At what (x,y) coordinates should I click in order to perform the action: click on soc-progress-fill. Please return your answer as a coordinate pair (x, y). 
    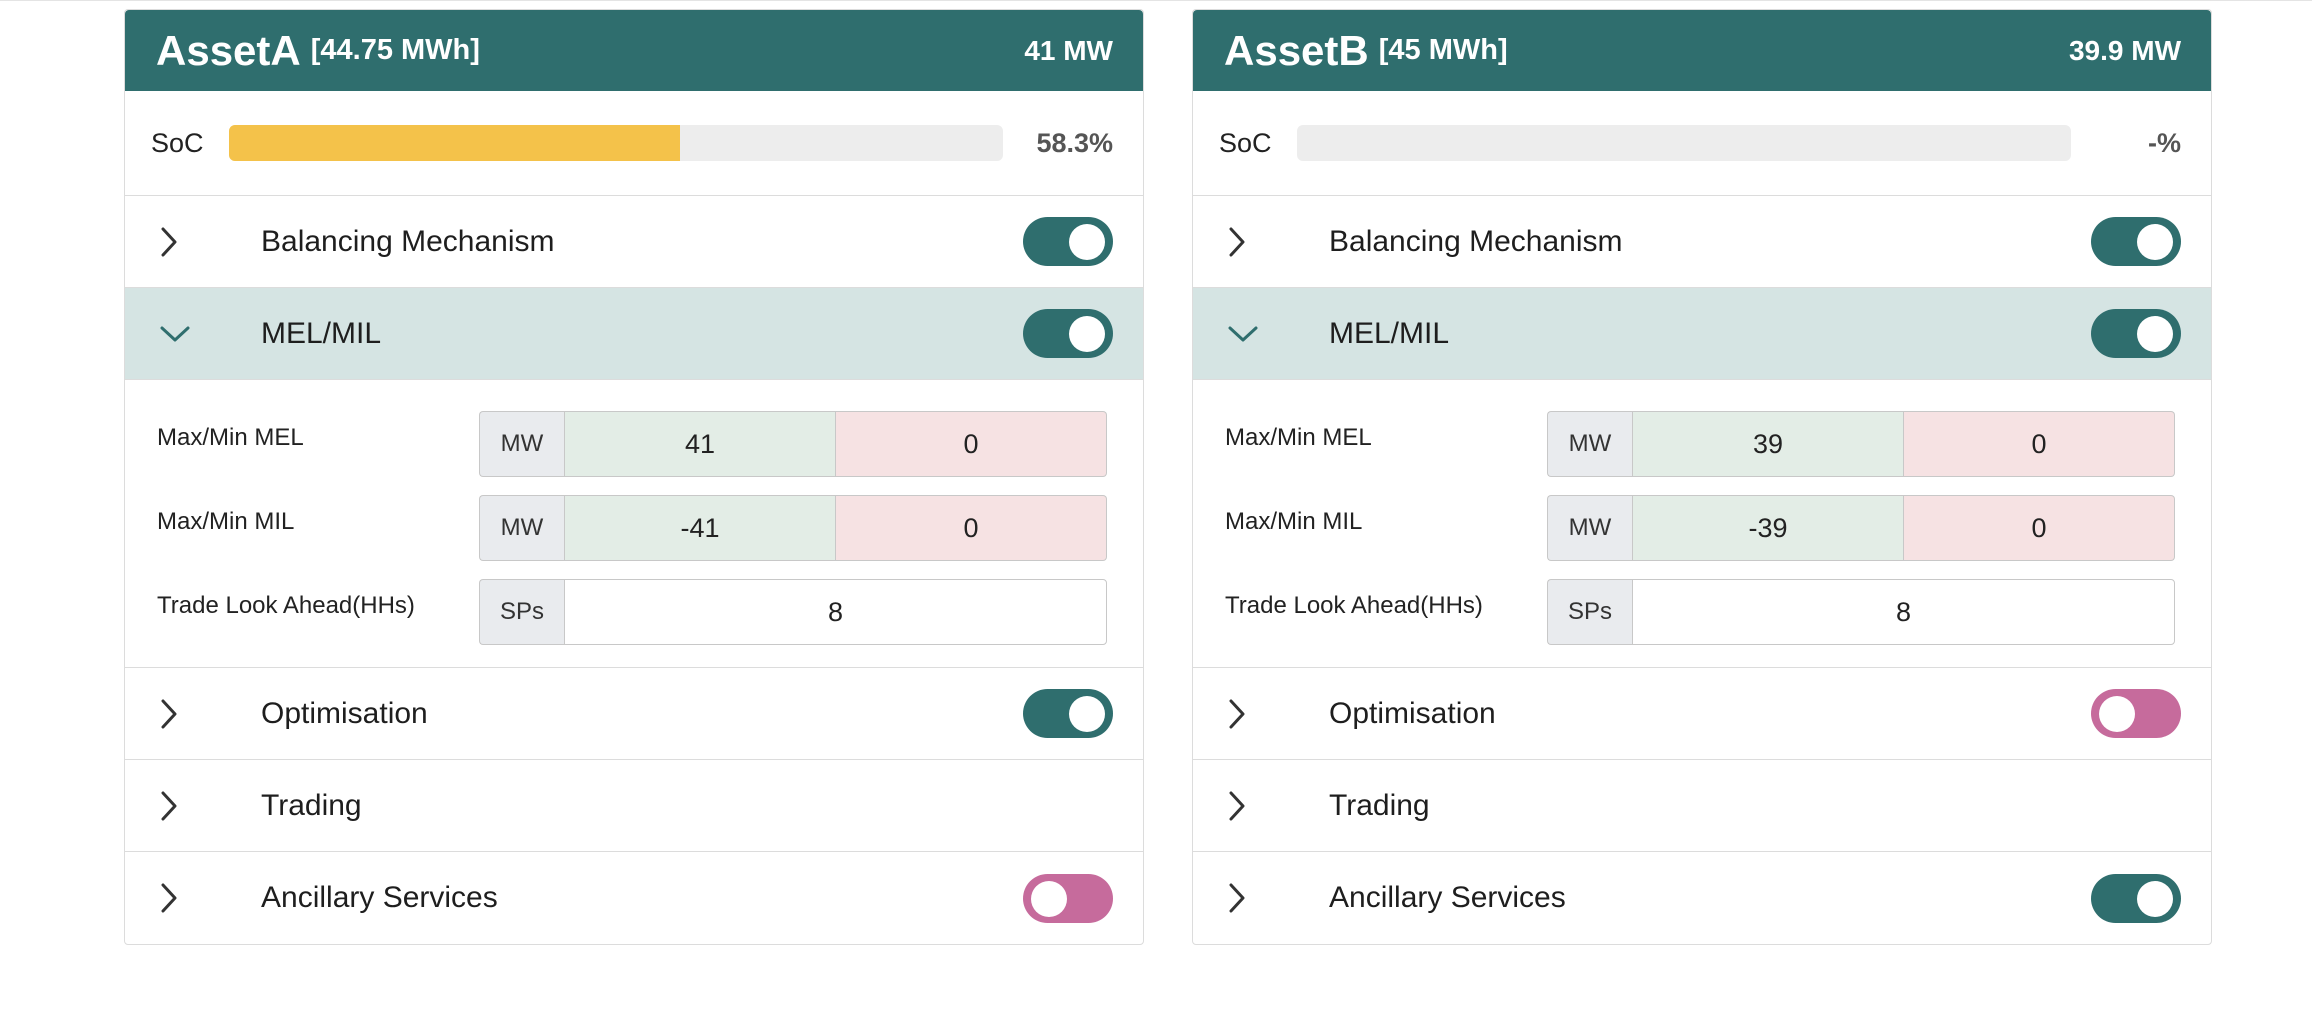
    Looking at the image, I should click on (455, 143).